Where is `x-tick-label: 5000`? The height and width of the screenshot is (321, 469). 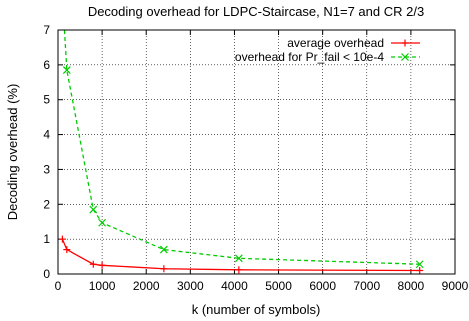
x-tick-label: 5000 is located at coordinates (278, 286).